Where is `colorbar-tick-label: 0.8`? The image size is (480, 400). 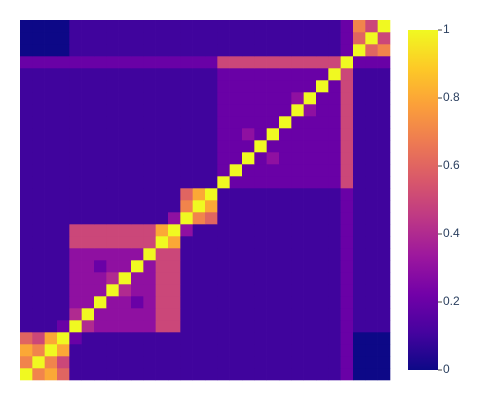
colorbar-tick-label: 0.8 is located at coordinates (451, 97).